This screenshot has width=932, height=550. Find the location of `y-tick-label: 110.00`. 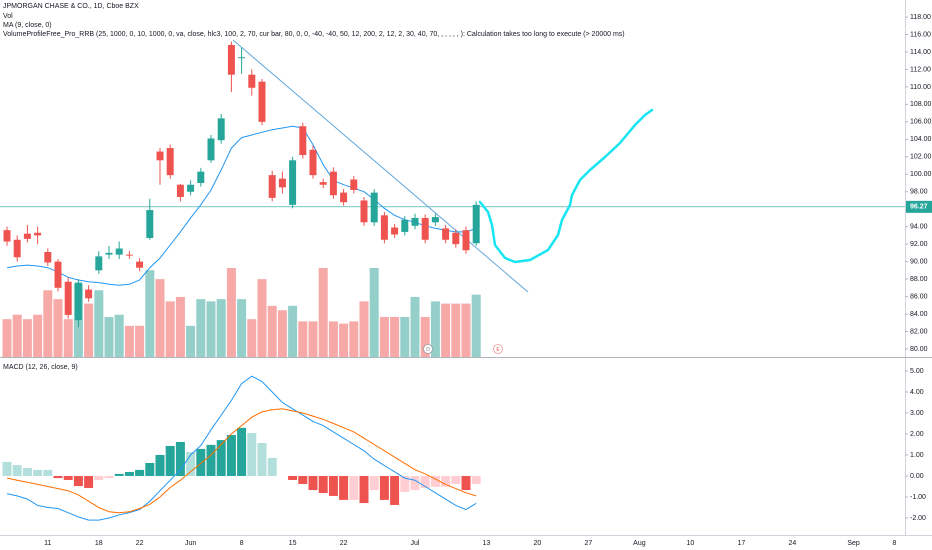

y-tick-label: 110.00 is located at coordinates (920, 87).